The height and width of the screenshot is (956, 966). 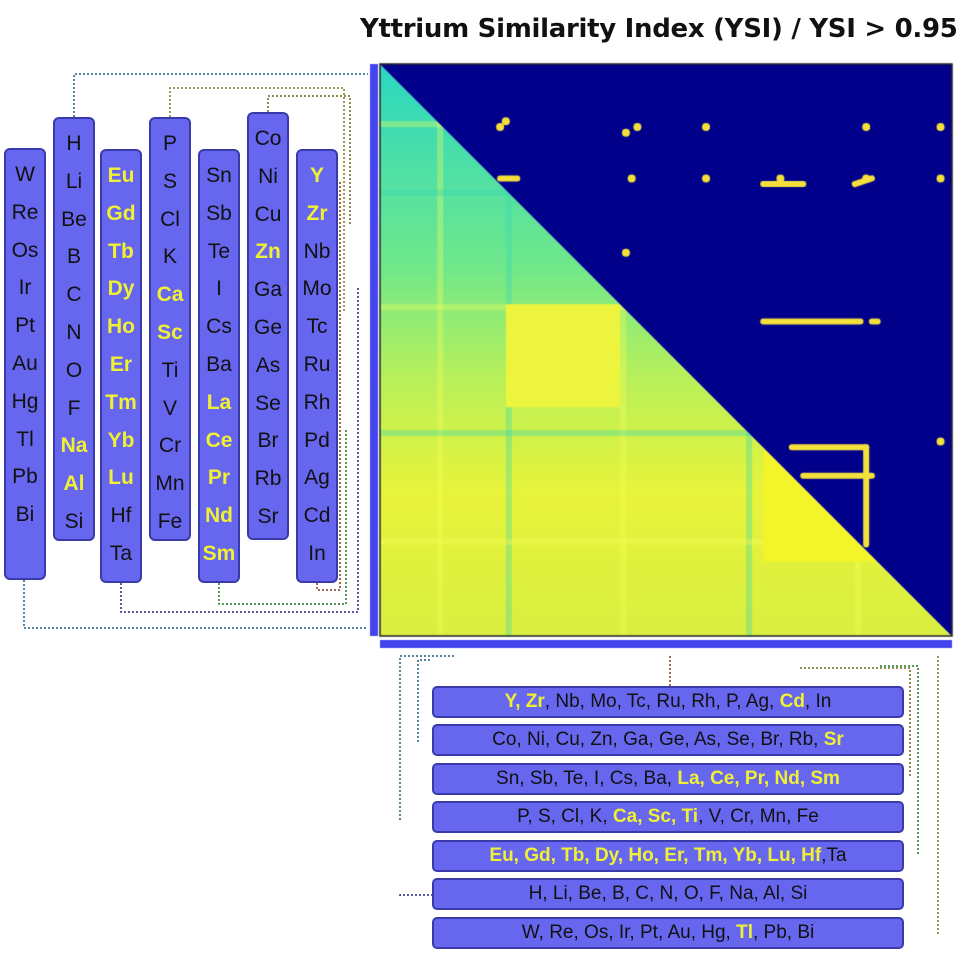 What do you see at coordinates (170, 332) in the screenshot?
I see `element-symbol: Sc` at bounding box center [170, 332].